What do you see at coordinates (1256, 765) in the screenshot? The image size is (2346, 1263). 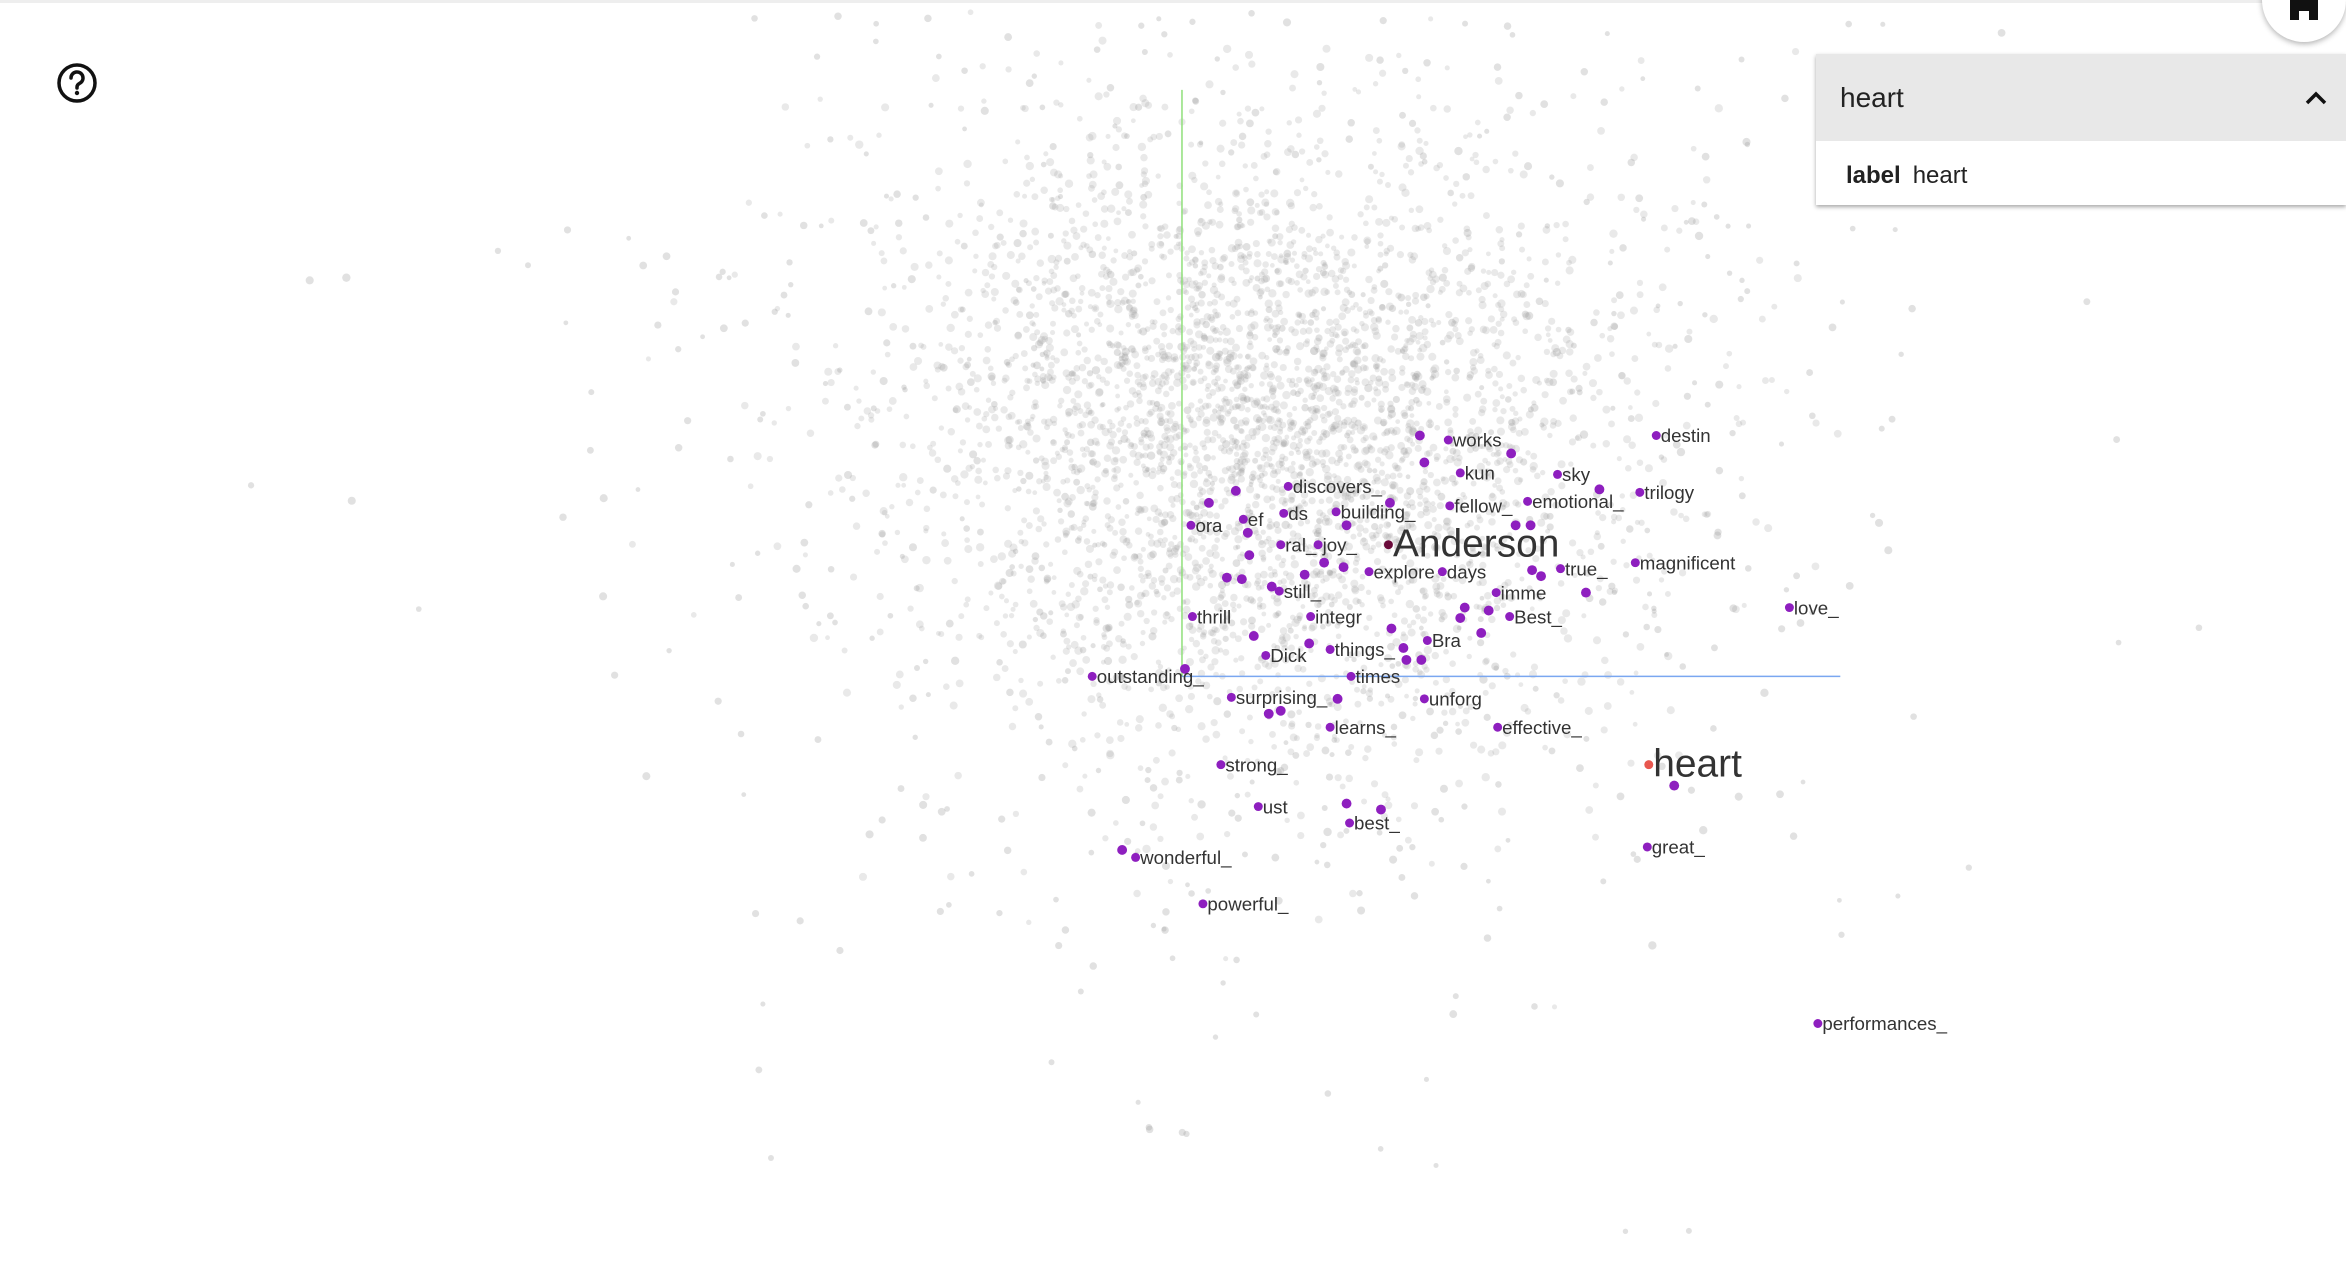 I see `point-label: strong_` at bounding box center [1256, 765].